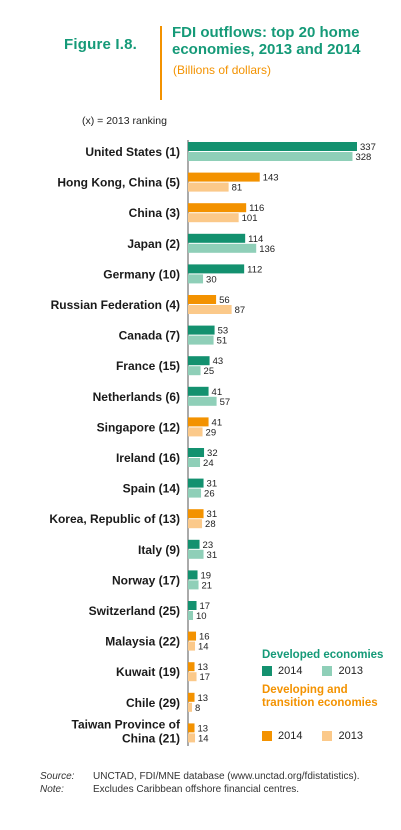  I want to click on category-label: Chile (29), so click(153, 703).